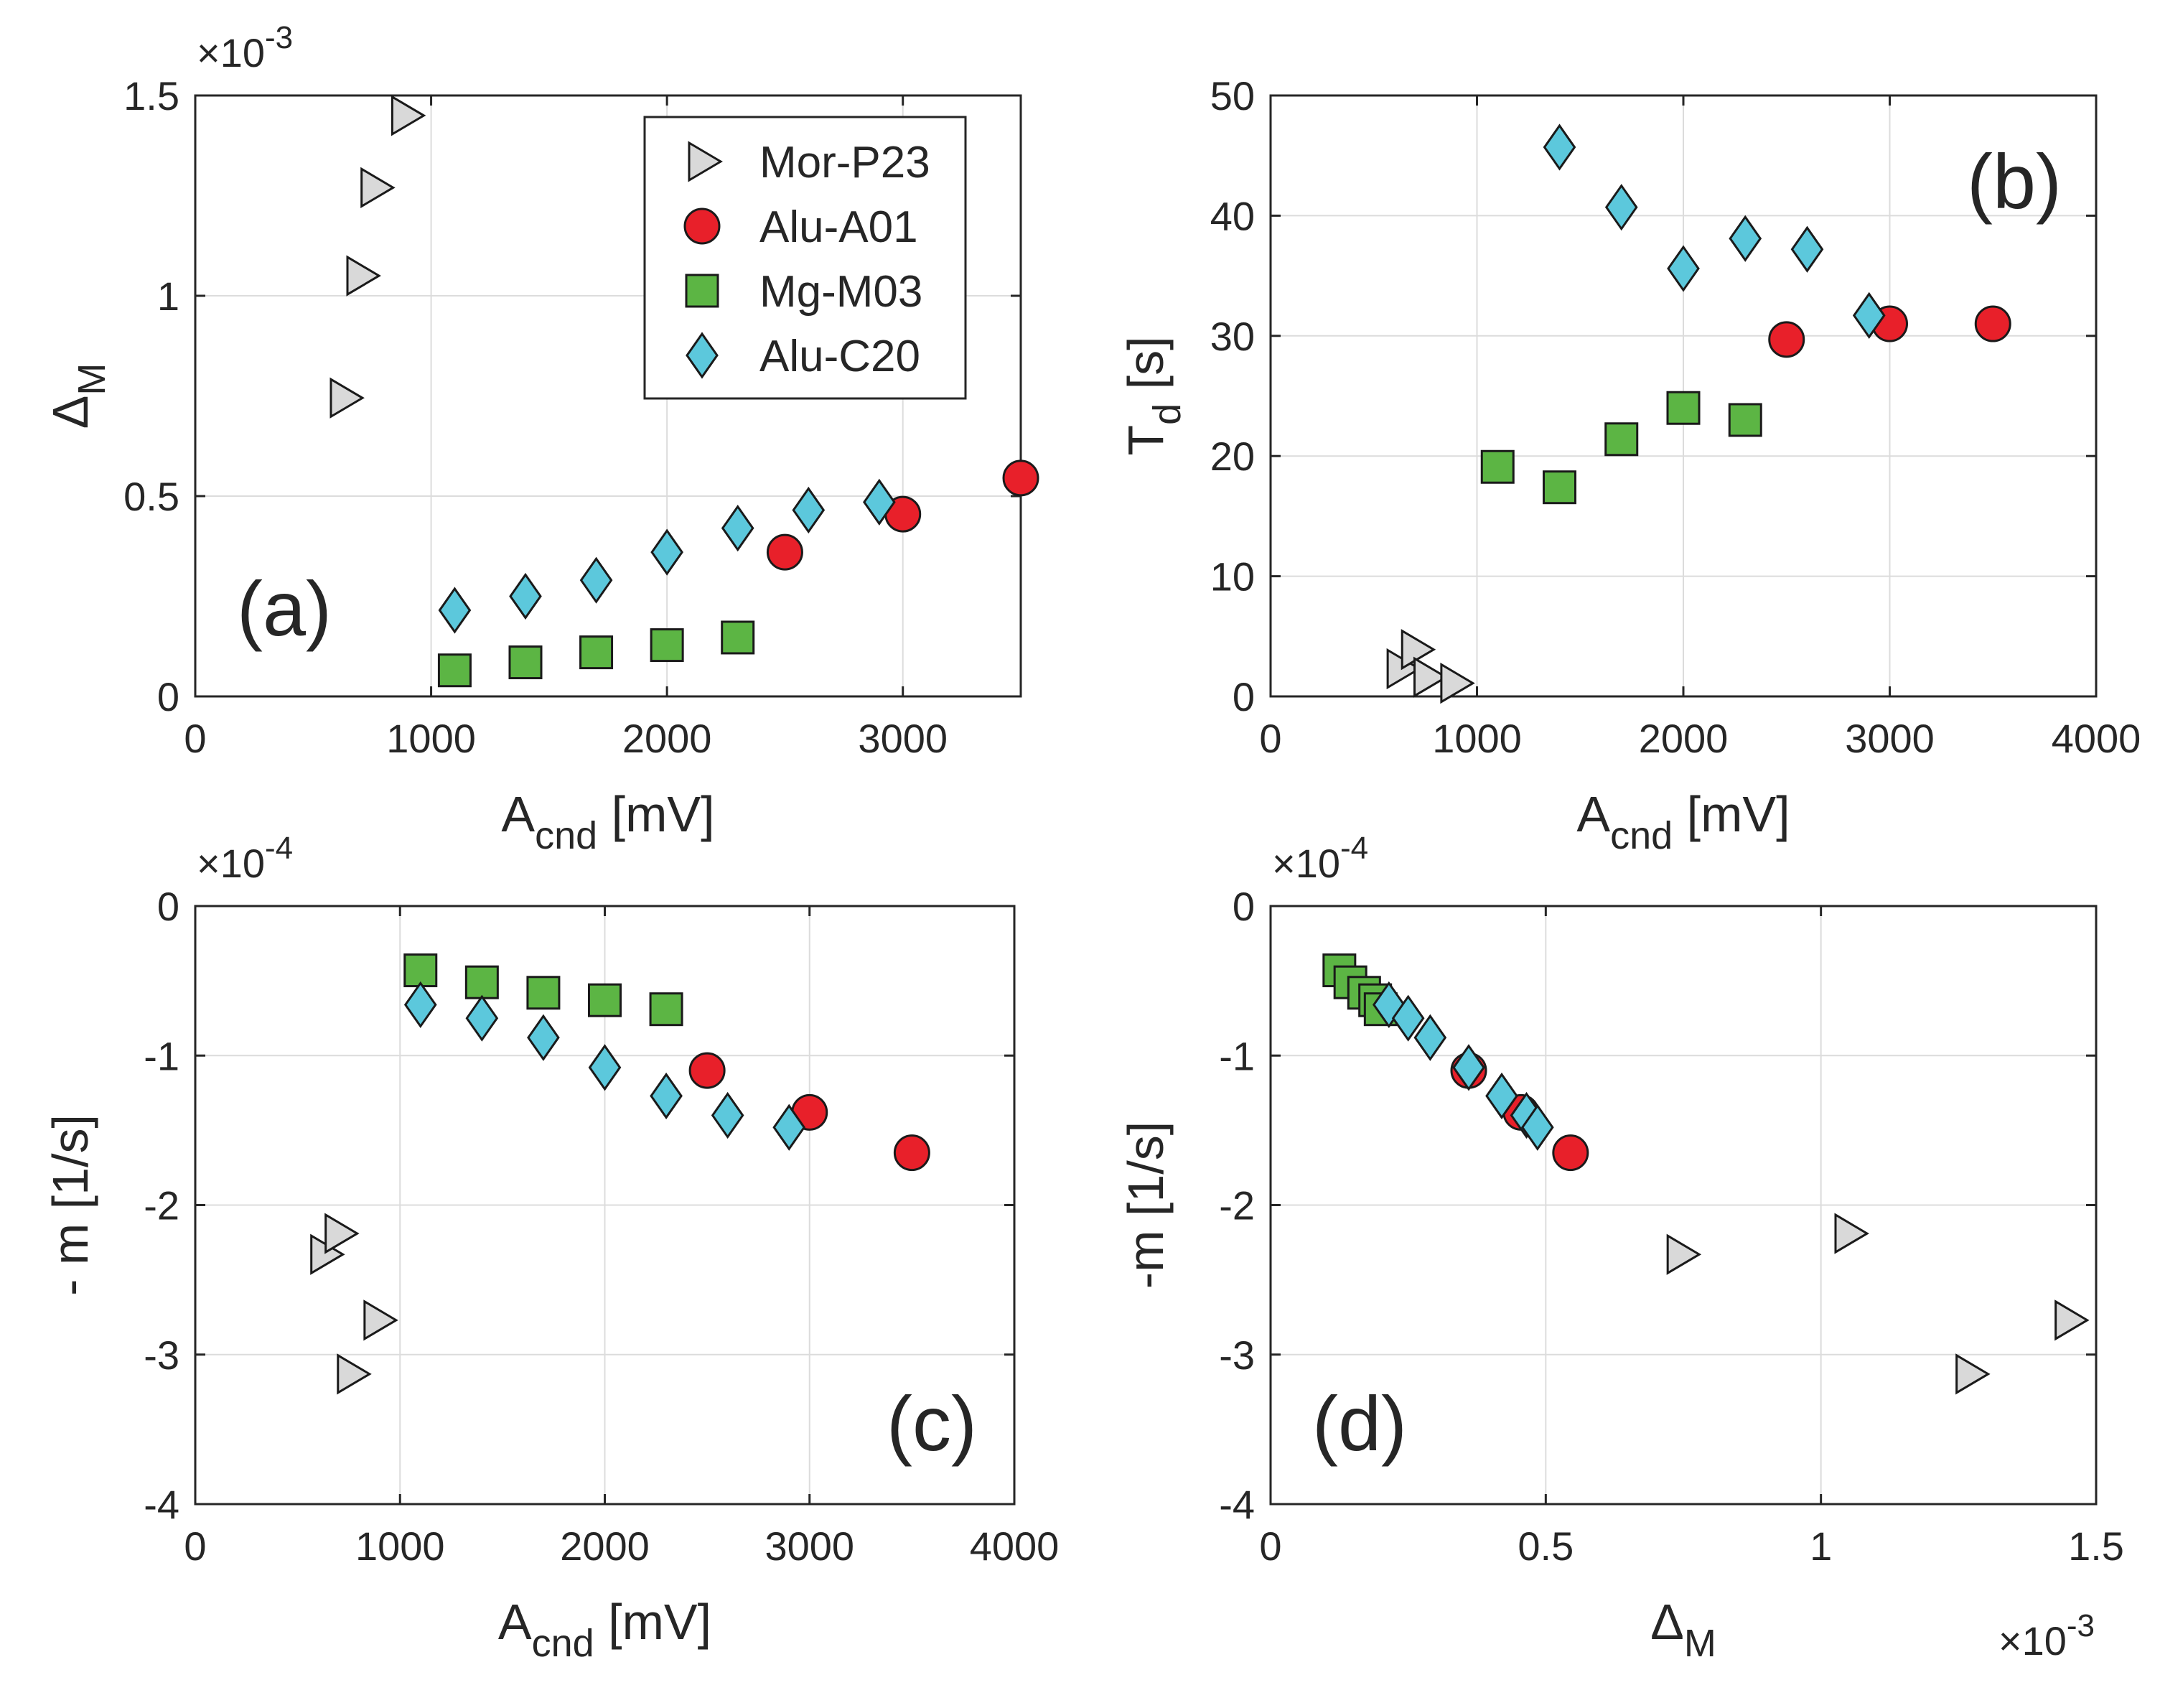 Image resolution: width=2160 pixels, height=1708 pixels. I want to click on y-tick-label: 40, so click(1232, 215).